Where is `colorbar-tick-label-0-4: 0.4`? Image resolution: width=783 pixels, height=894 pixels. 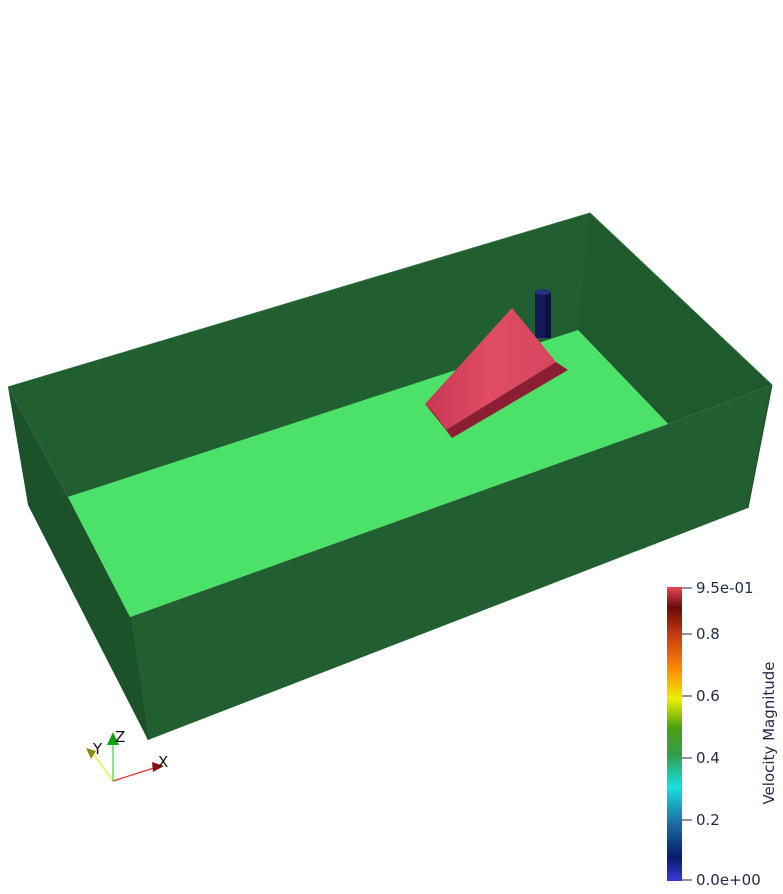 colorbar-tick-label-0-4: 0.4 is located at coordinates (708, 758).